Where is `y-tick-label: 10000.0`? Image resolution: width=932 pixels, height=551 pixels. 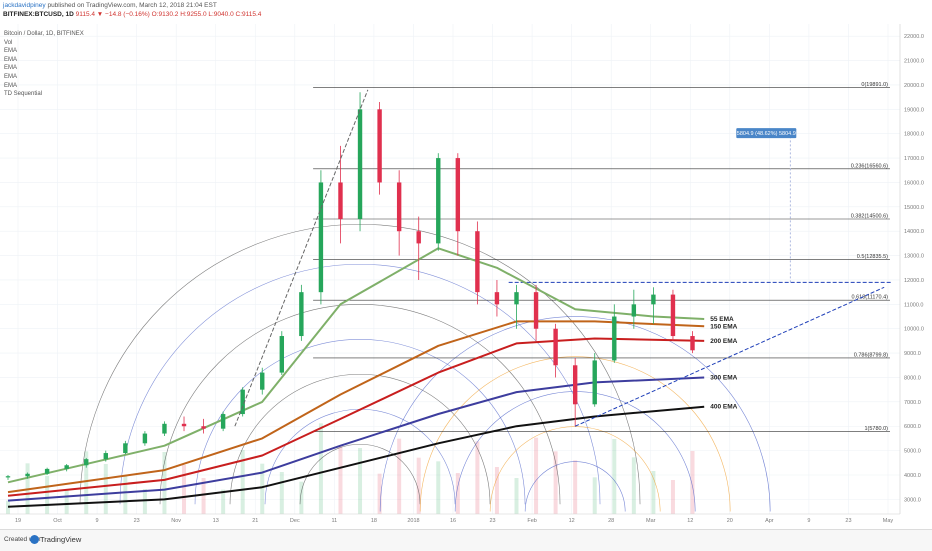
y-tick-label: 10000.0 is located at coordinates (914, 330).